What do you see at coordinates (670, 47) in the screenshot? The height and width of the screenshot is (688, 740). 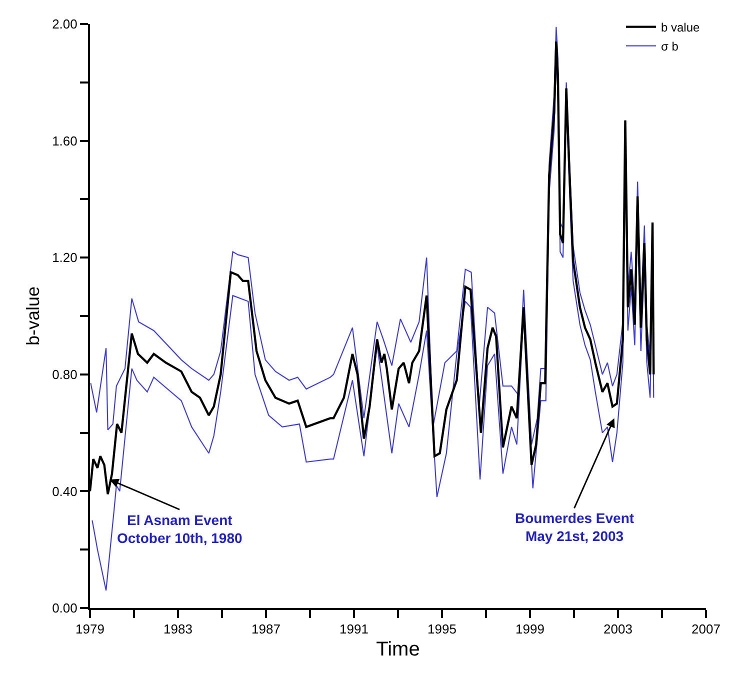 I see `legend-label: σ b` at bounding box center [670, 47].